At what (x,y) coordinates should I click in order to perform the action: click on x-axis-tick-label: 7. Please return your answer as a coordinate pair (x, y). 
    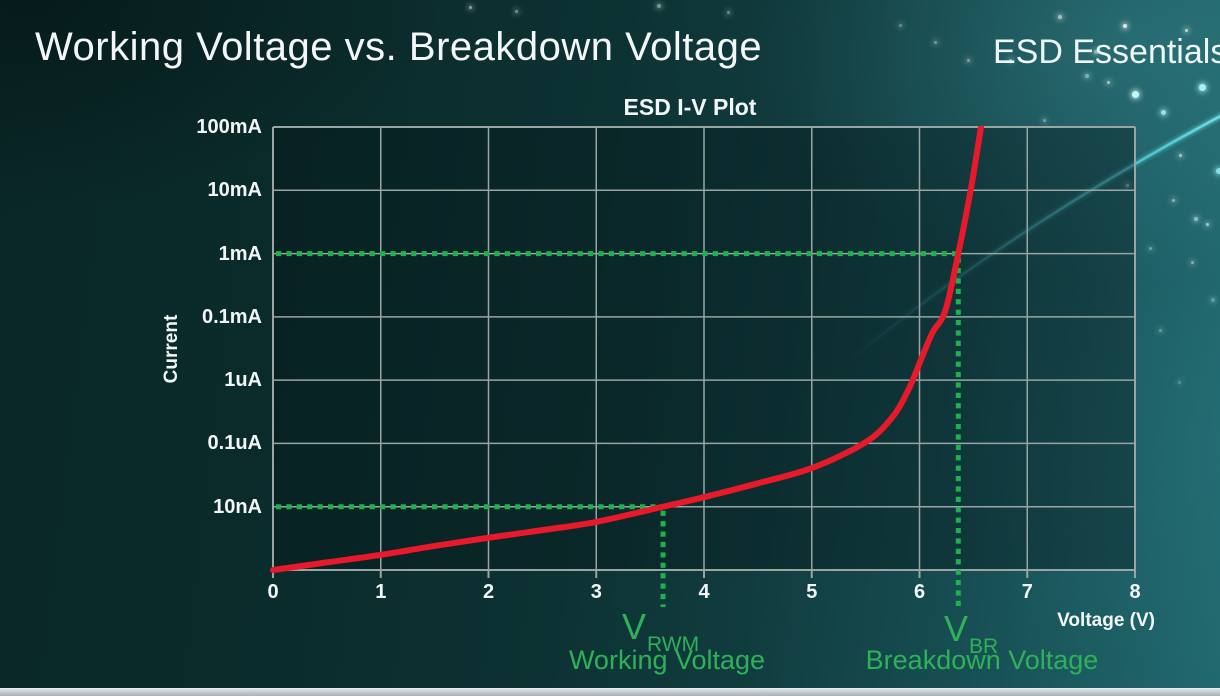
    Looking at the image, I should click on (1027, 592).